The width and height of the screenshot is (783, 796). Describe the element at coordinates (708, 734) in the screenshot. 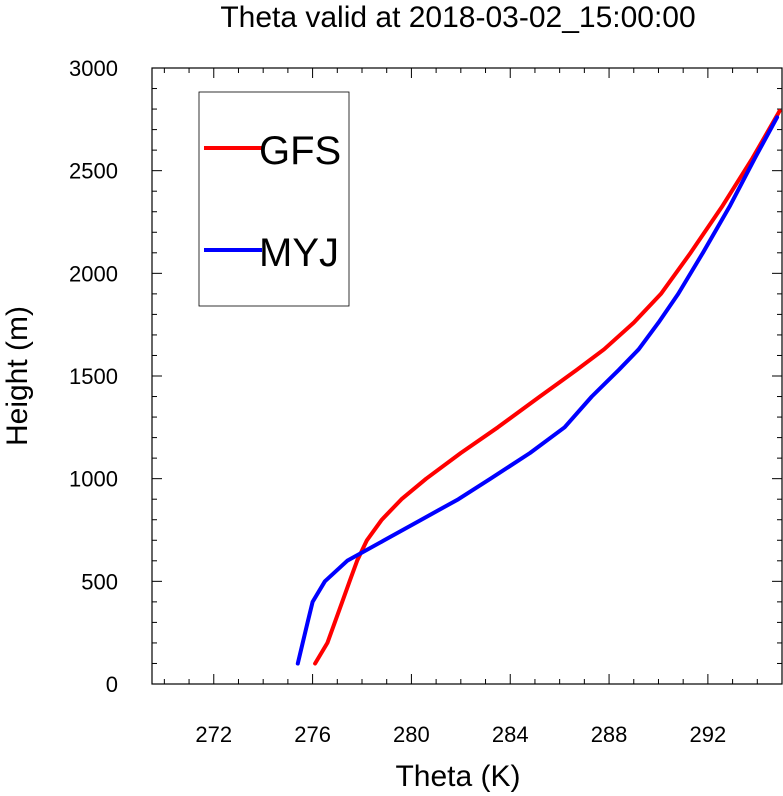

I see `x-tick-label: 292` at that location.